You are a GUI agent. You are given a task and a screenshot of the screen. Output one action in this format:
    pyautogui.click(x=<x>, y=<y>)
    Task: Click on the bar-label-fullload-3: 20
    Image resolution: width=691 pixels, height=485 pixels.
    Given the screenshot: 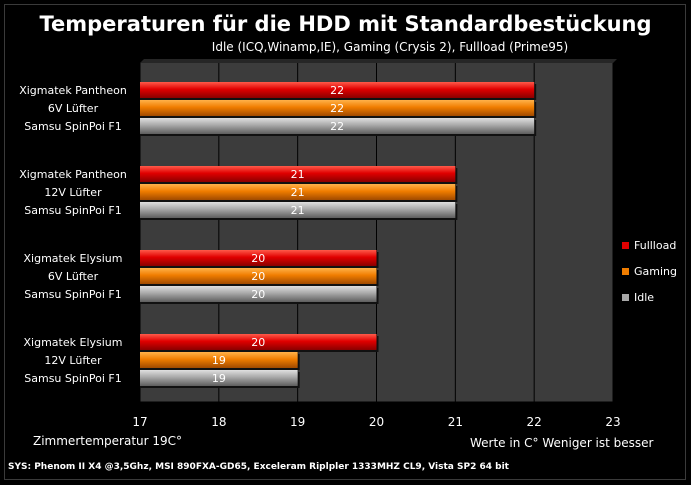 What is the action you would take?
    pyautogui.click(x=258, y=342)
    